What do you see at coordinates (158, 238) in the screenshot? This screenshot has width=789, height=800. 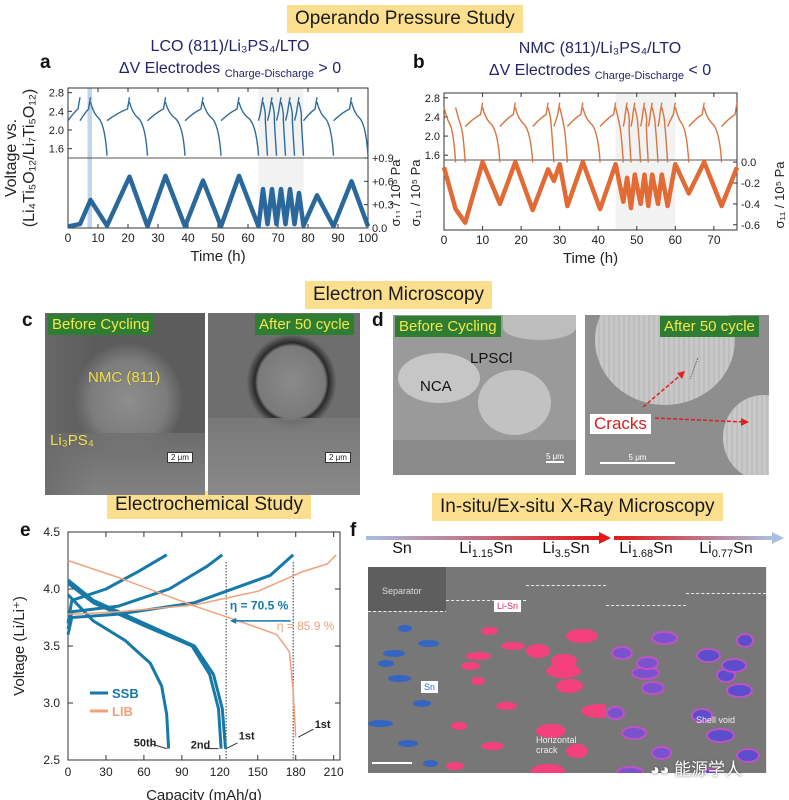 I see `x-tick-label: 30` at bounding box center [158, 238].